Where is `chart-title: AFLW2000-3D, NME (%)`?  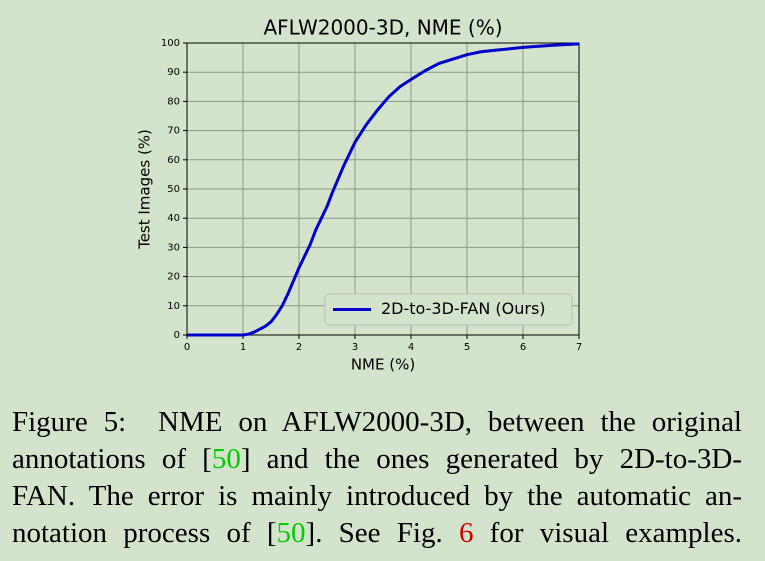 chart-title: AFLW2000-3D, NME (%) is located at coordinates (382, 28).